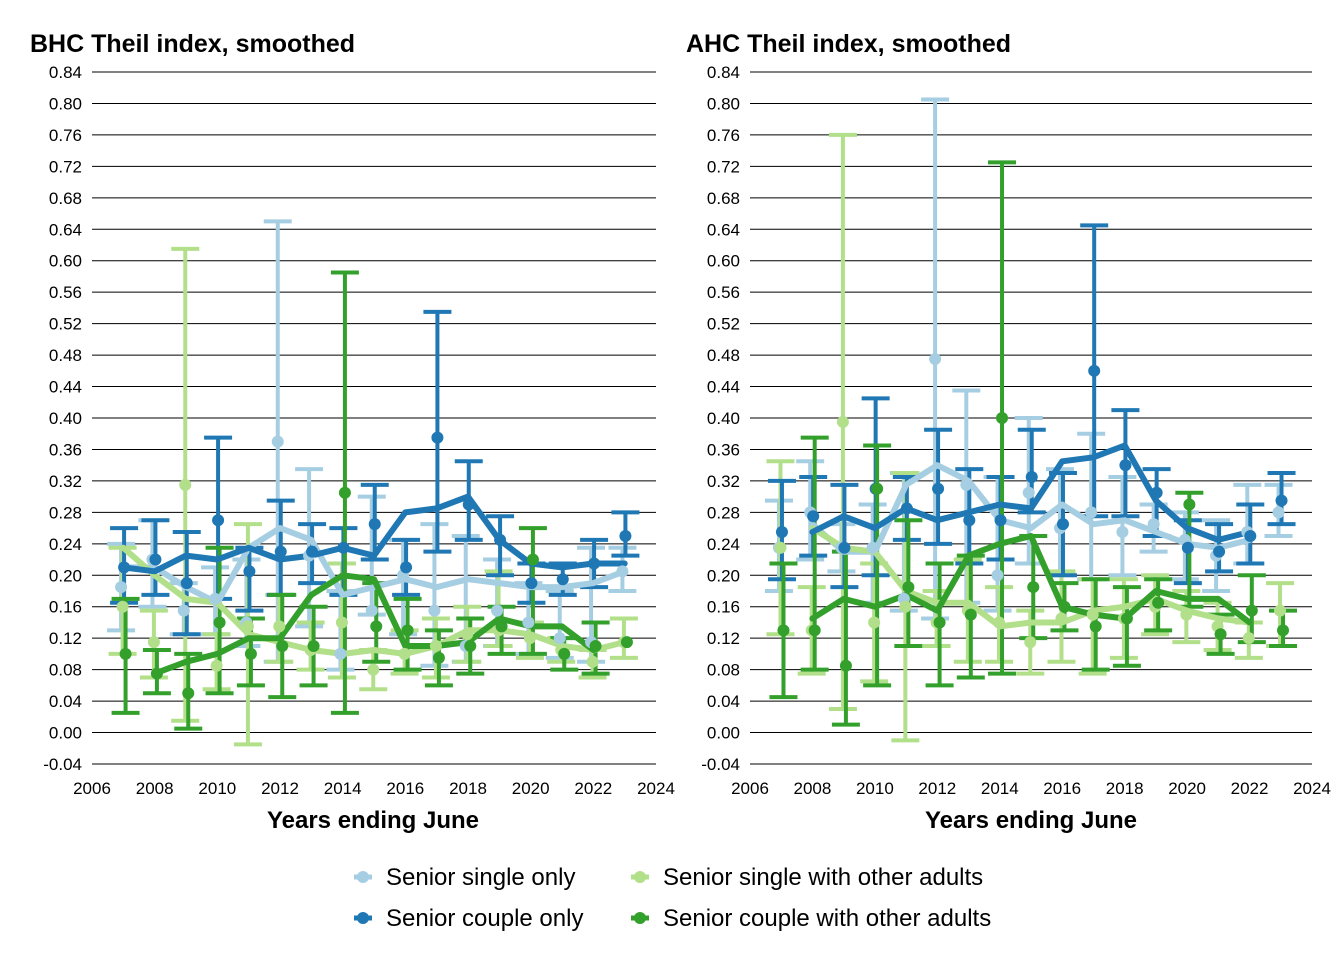 Image resolution: width=1344 pixels, height=965 pixels. What do you see at coordinates (65, 575) in the screenshot?
I see `y-tick-label: 0.20` at bounding box center [65, 575].